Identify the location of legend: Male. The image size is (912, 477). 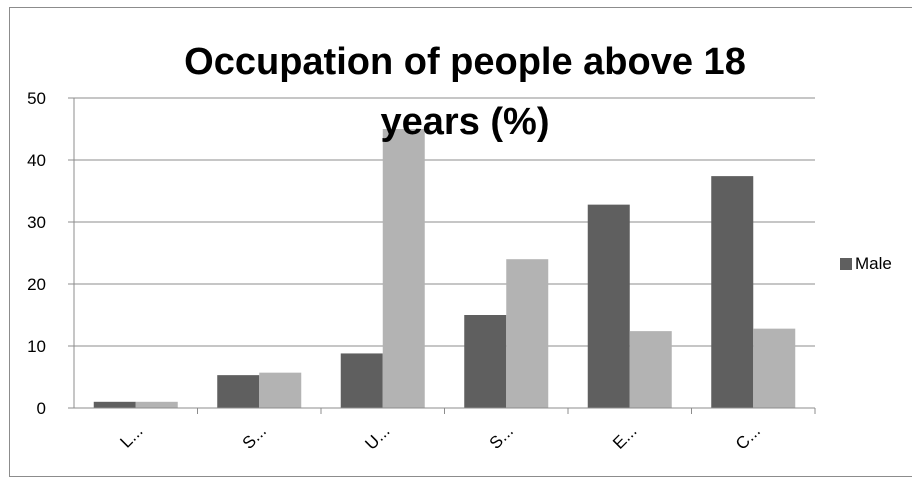
(866, 263).